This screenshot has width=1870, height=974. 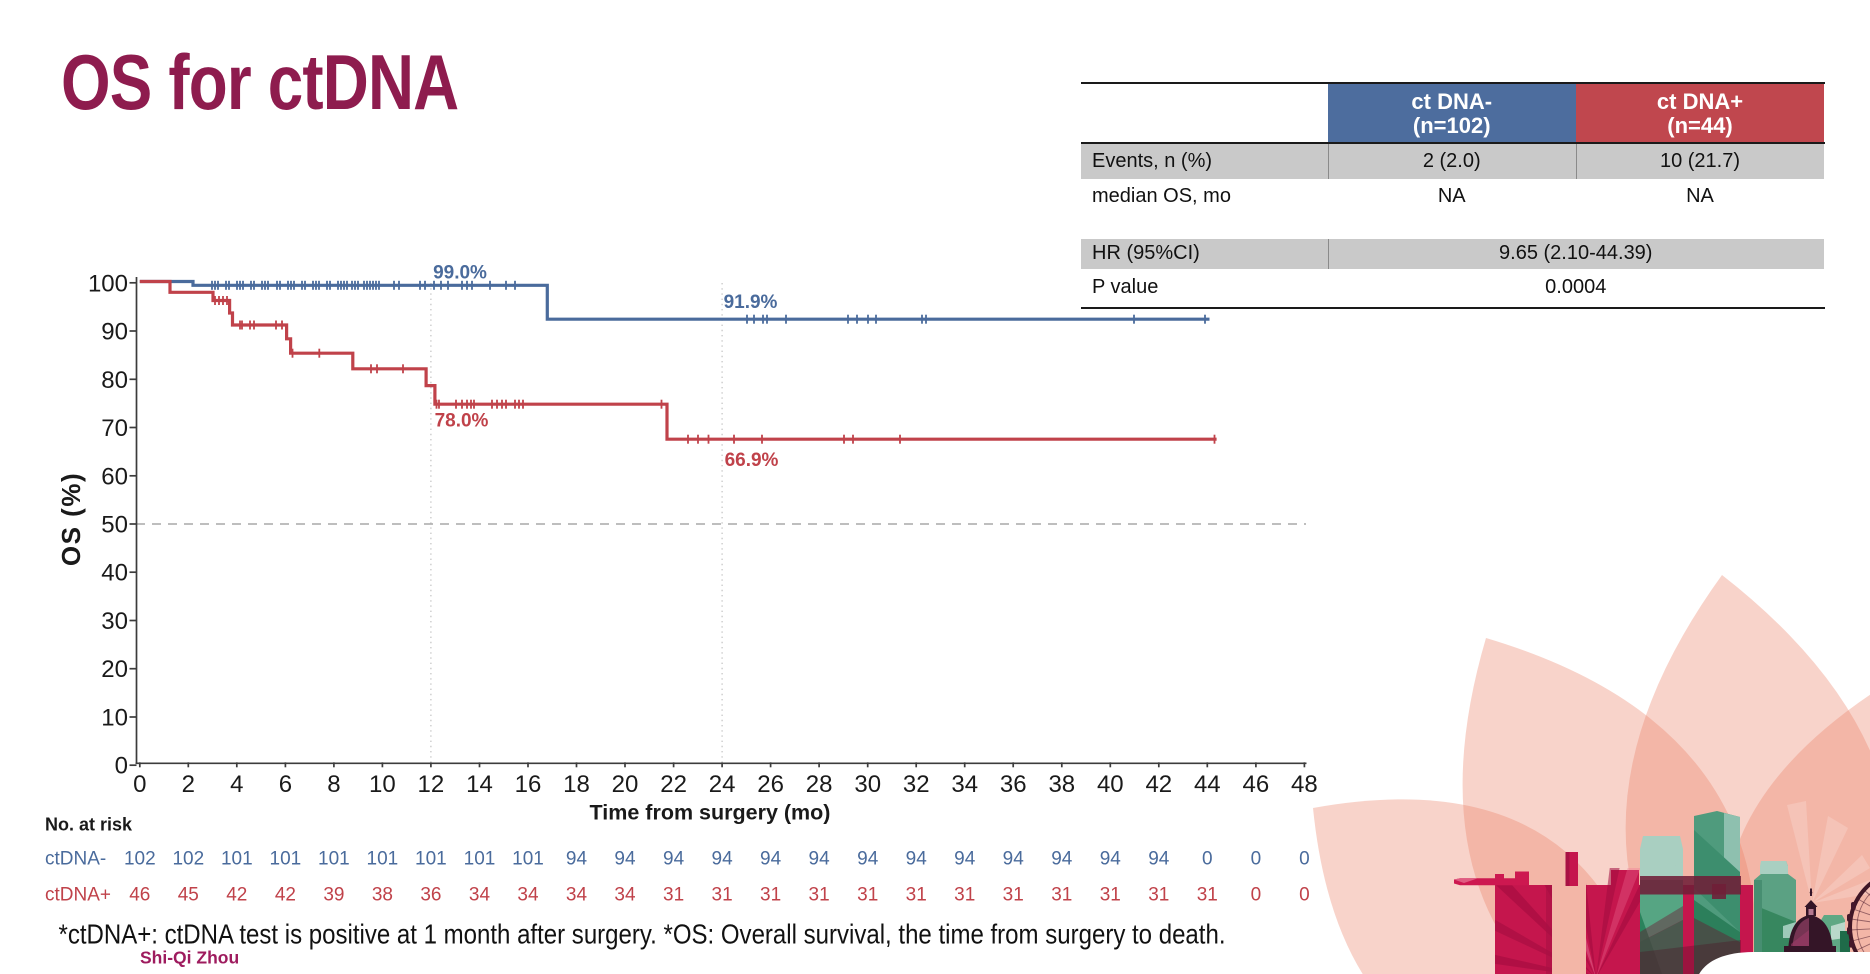 What do you see at coordinates (528, 784) in the screenshot?
I see `svg-text: 16` at bounding box center [528, 784].